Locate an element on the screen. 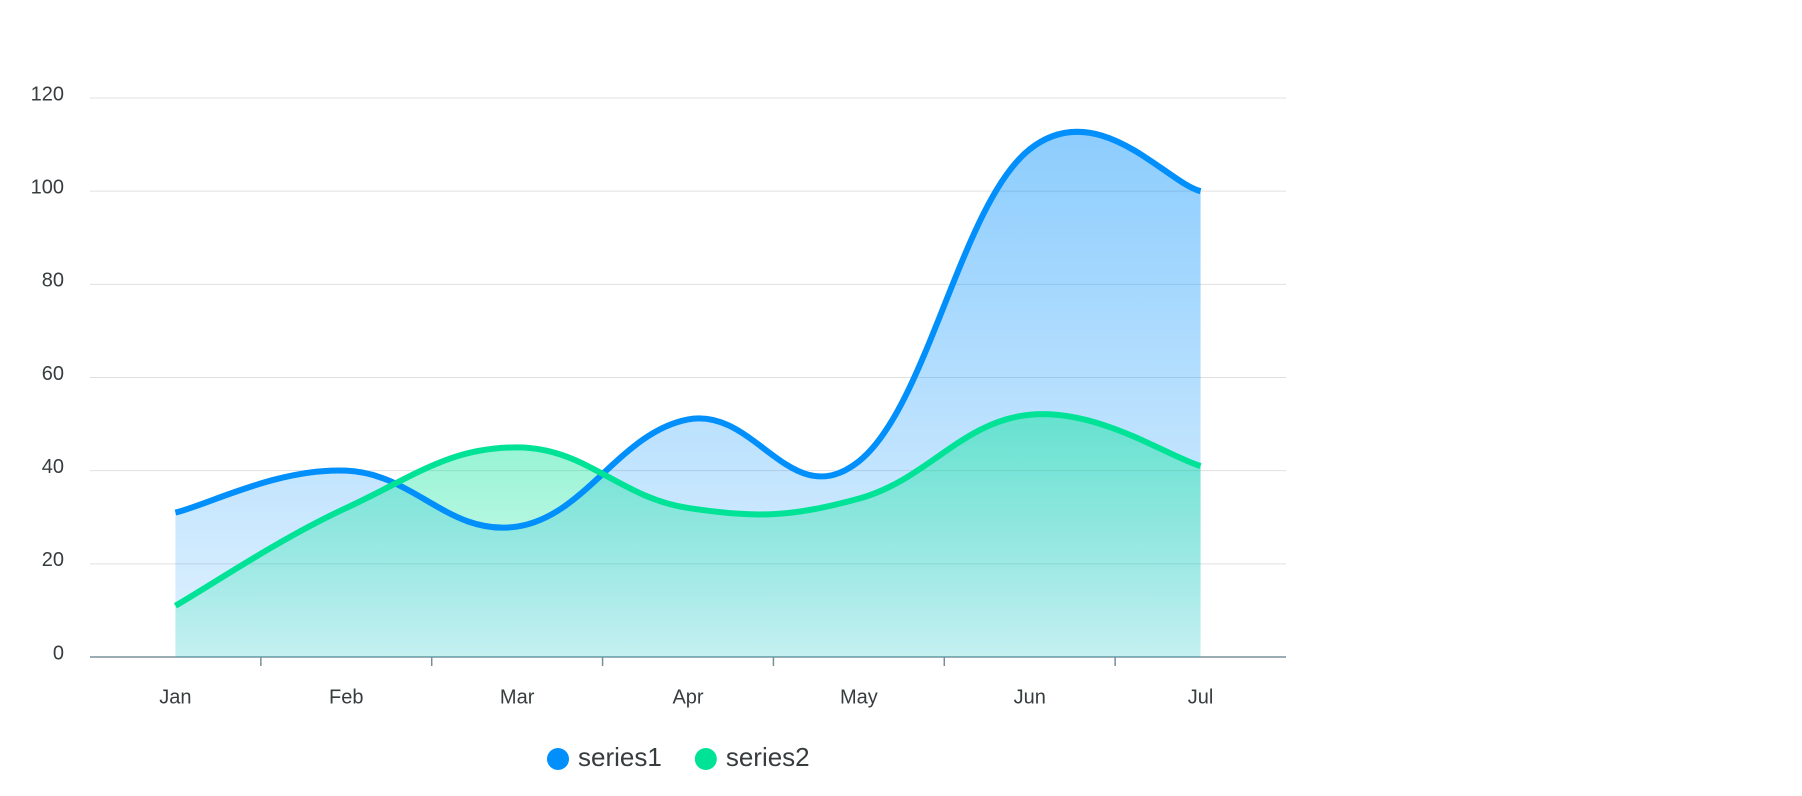 Image resolution: width=1802 pixels, height=796 pixels. x-tick-label: Jun is located at coordinates (1030, 697).